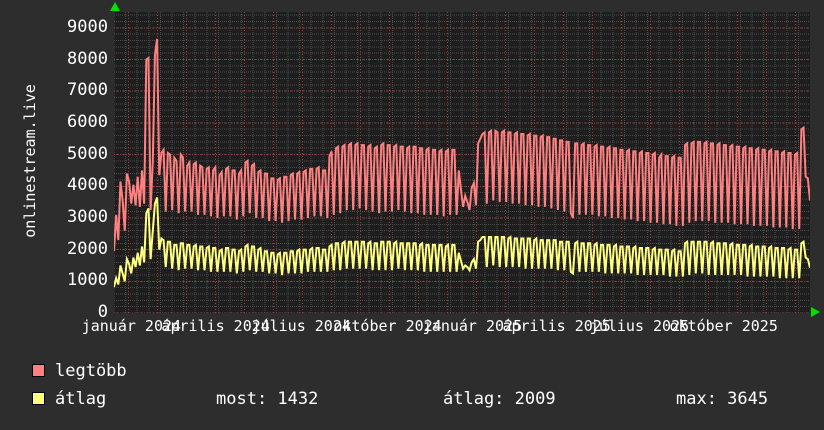 This screenshot has height=430, width=824. Describe the element at coordinates (87, 90) in the screenshot. I see `y-tick-label: 7000` at that location.